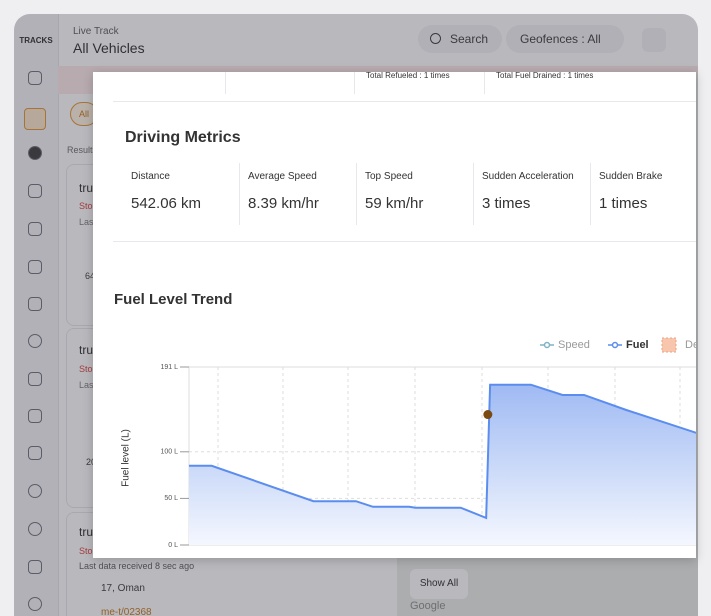 This screenshot has height=616, width=711. What do you see at coordinates (126, 611) in the screenshot?
I see `vehicle-link: me-t/02368` at bounding box center [126, 611].